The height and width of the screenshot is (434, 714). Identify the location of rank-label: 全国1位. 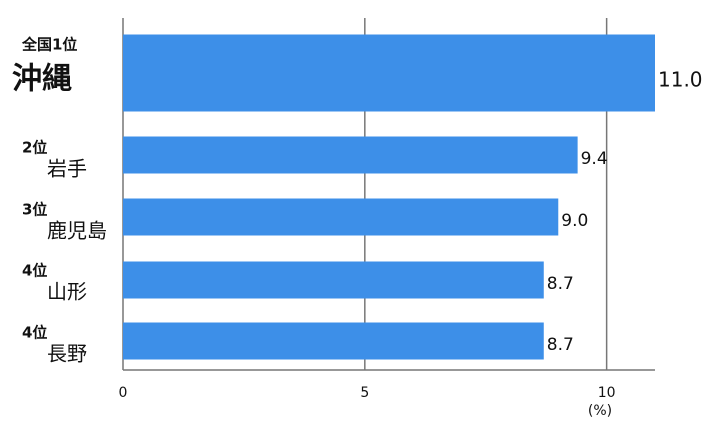
(49, 45).